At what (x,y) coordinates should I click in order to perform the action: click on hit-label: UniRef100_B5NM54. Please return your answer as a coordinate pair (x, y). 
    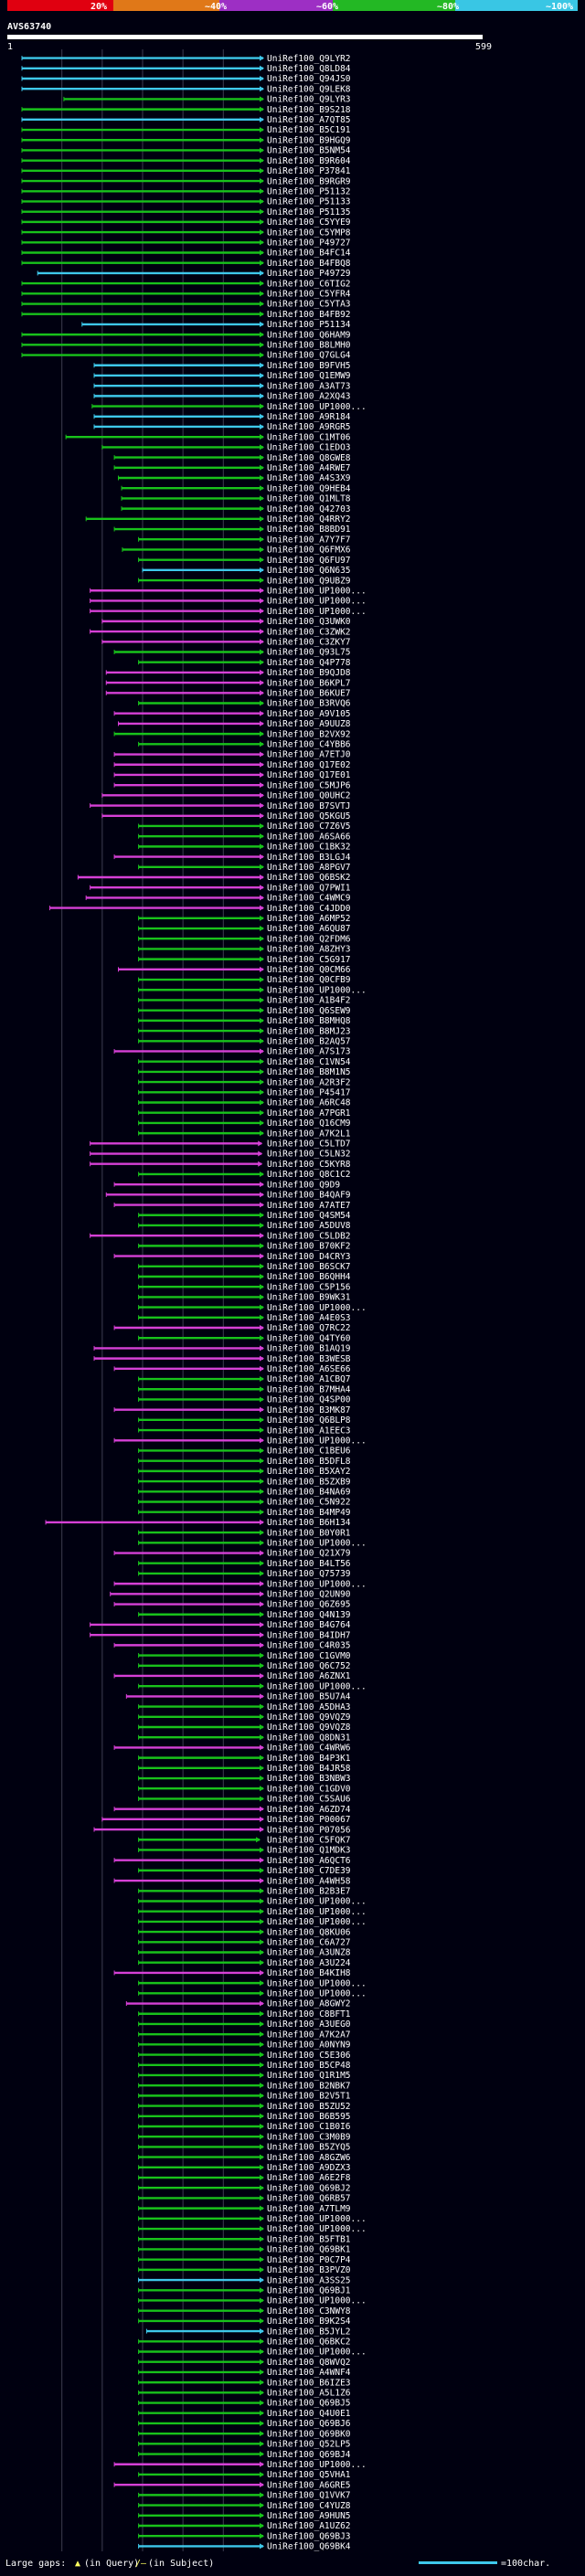
    Looking at the image, I should click on (309, 151).